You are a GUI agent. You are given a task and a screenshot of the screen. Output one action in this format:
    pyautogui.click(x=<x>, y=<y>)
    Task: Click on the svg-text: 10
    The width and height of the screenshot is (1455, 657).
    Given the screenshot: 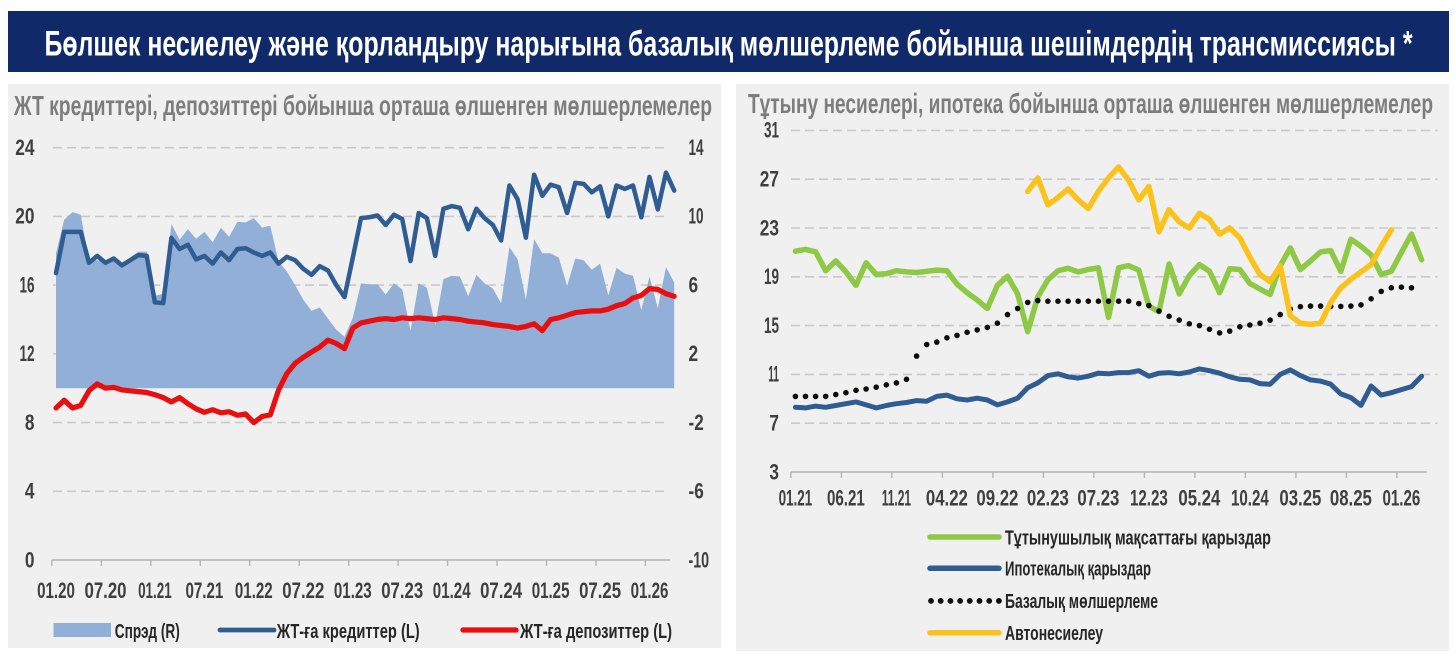 What is the action you would take?
    pyautogui.click(x=696, y=216)
    